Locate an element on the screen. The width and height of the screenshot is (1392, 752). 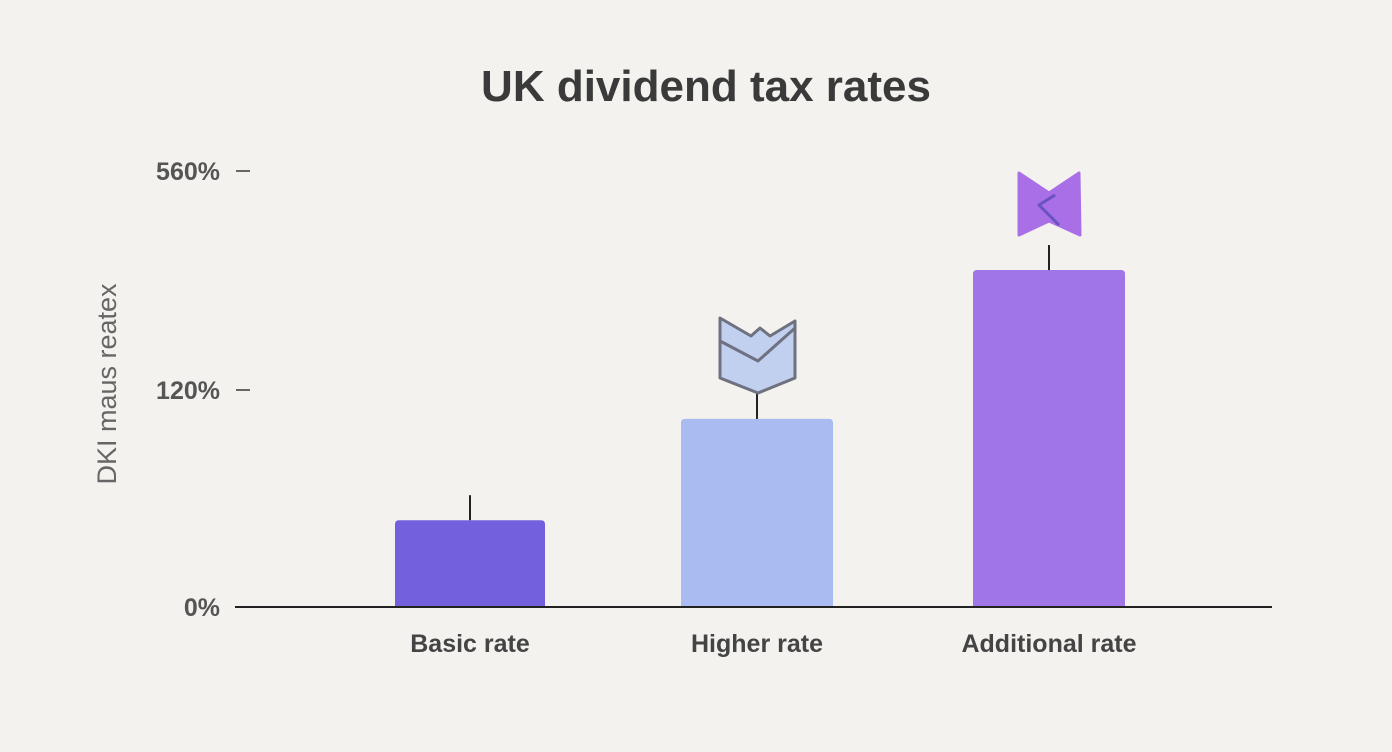
bar-basic-rate is located at coordinates (470, 563).